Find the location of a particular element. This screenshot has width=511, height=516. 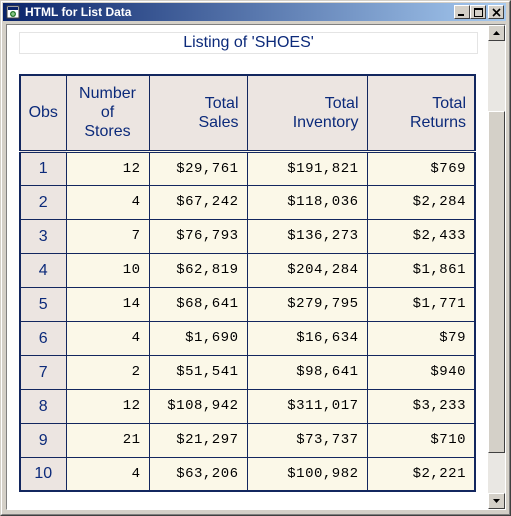

header-sales-line-1: Total is located at coordinates (221, 103).